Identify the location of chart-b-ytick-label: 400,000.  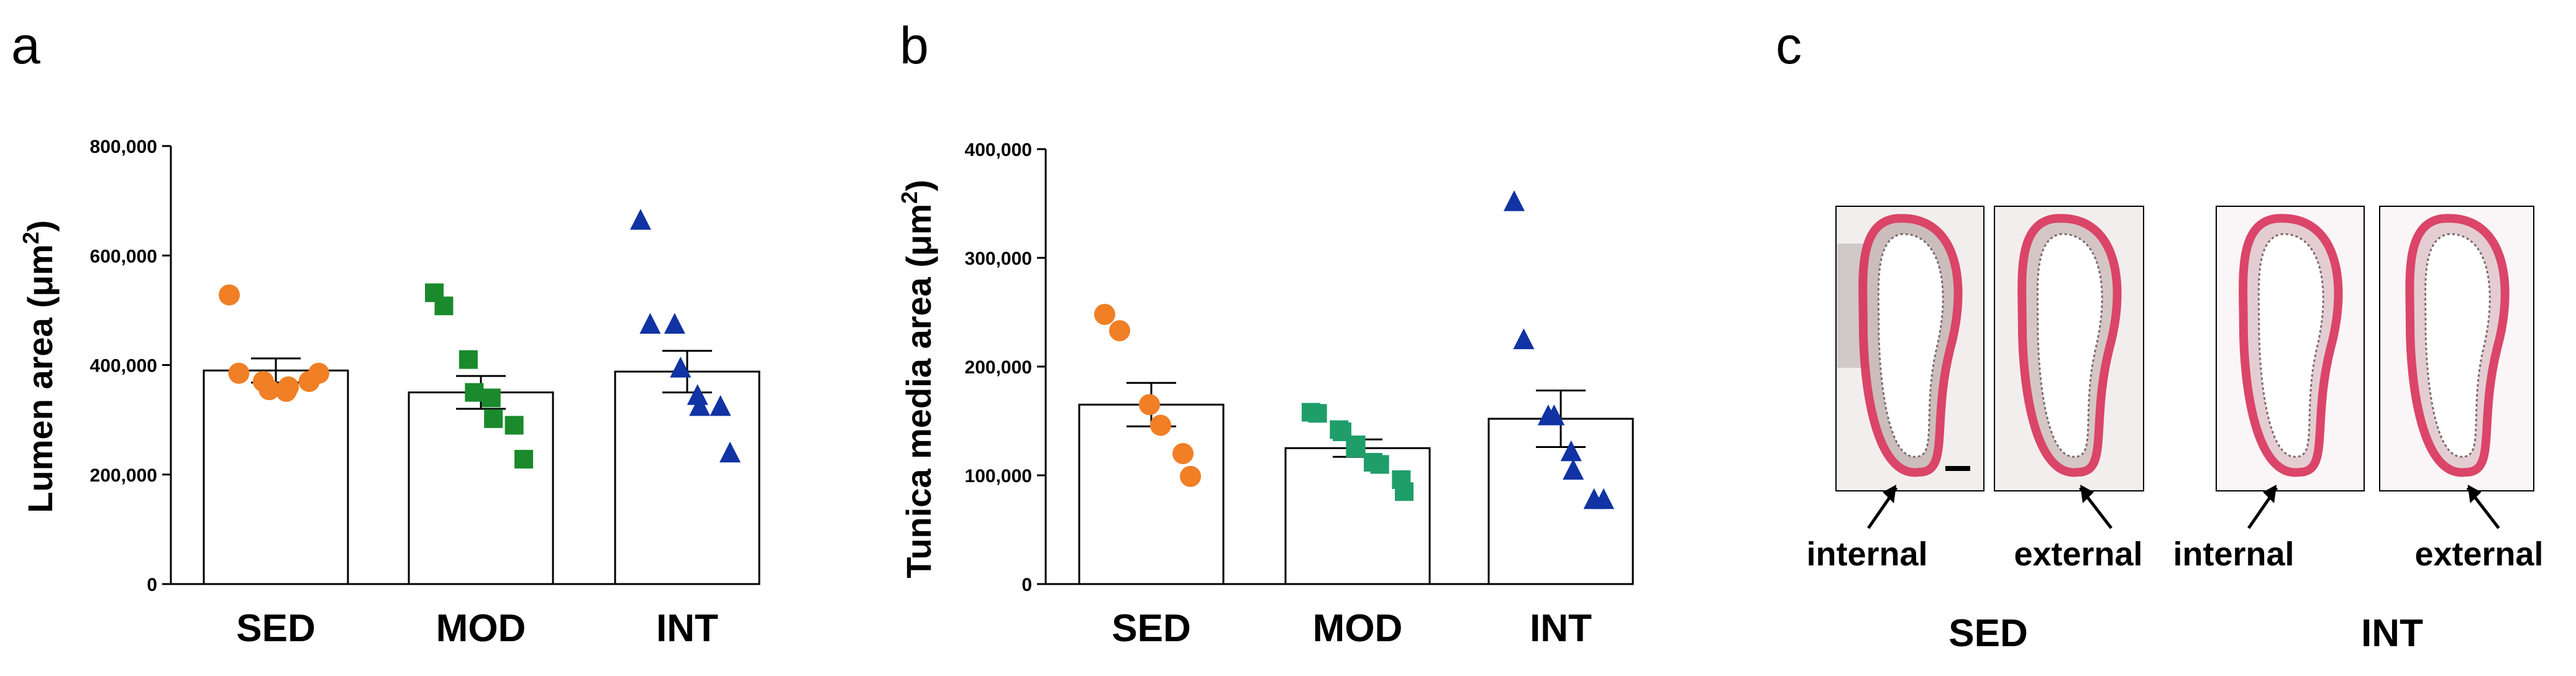
(998, 150).